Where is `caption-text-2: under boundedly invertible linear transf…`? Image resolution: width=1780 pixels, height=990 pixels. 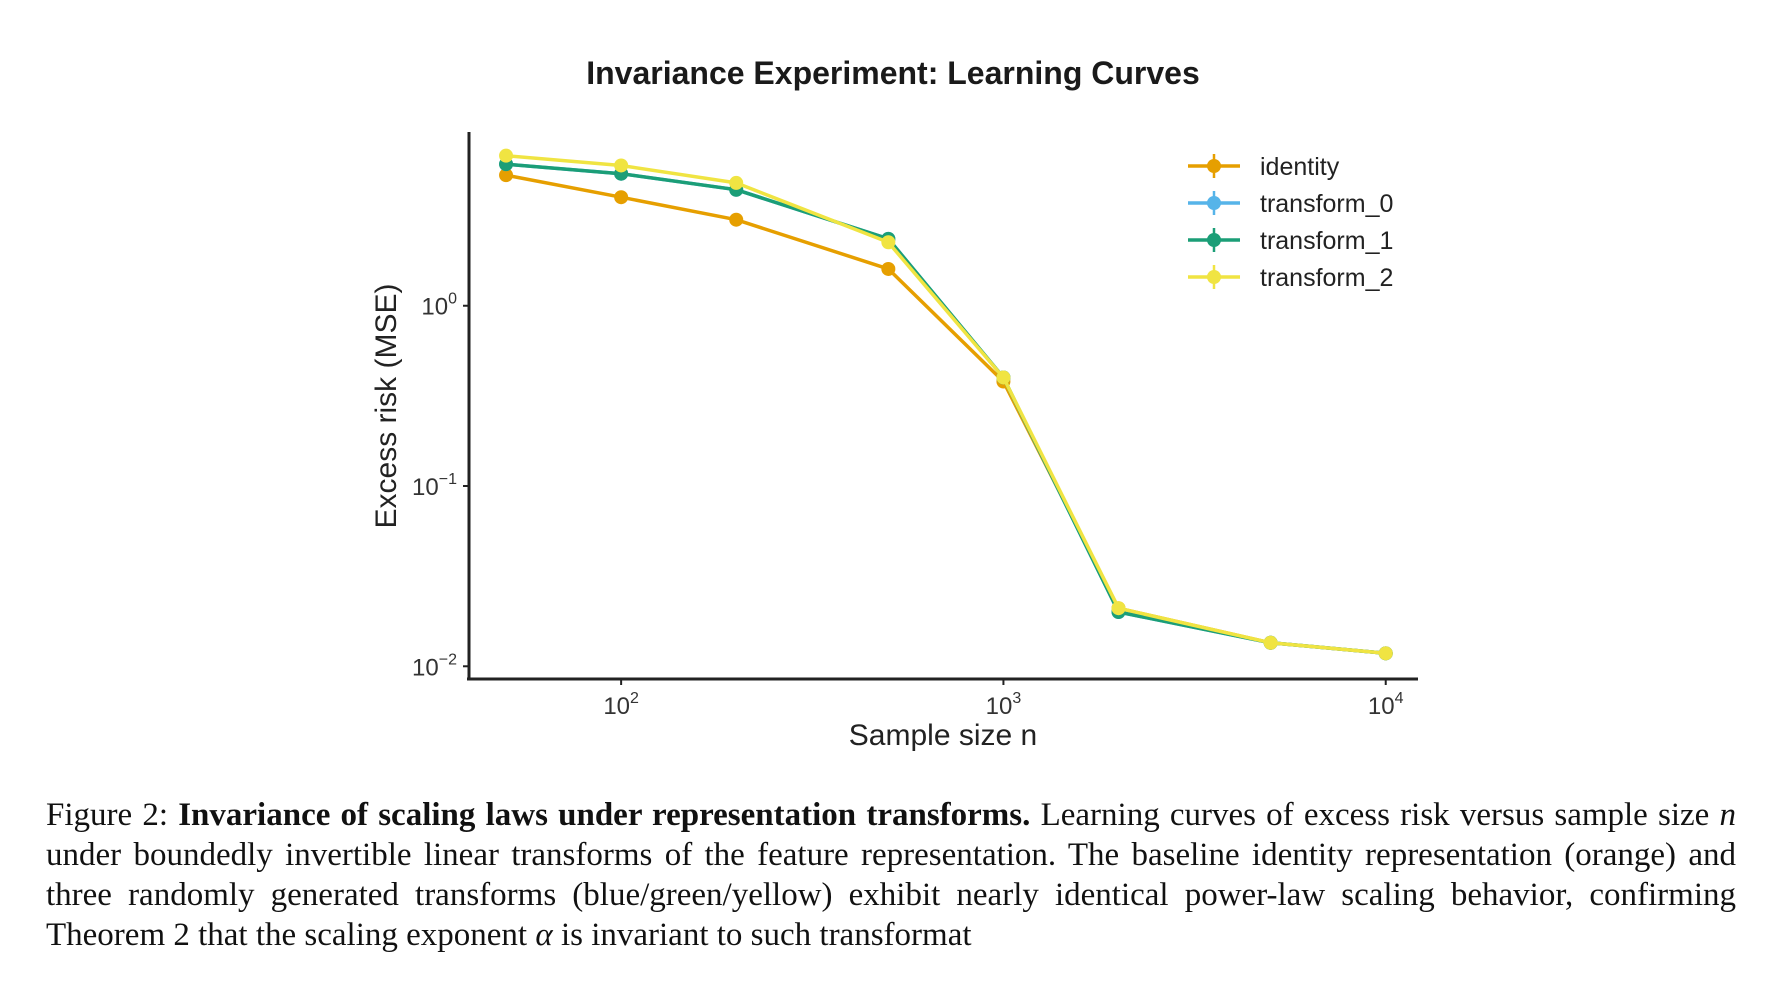 caption-text-2: under boundedly invertible linear transf… is located at coordinates (891, 895).